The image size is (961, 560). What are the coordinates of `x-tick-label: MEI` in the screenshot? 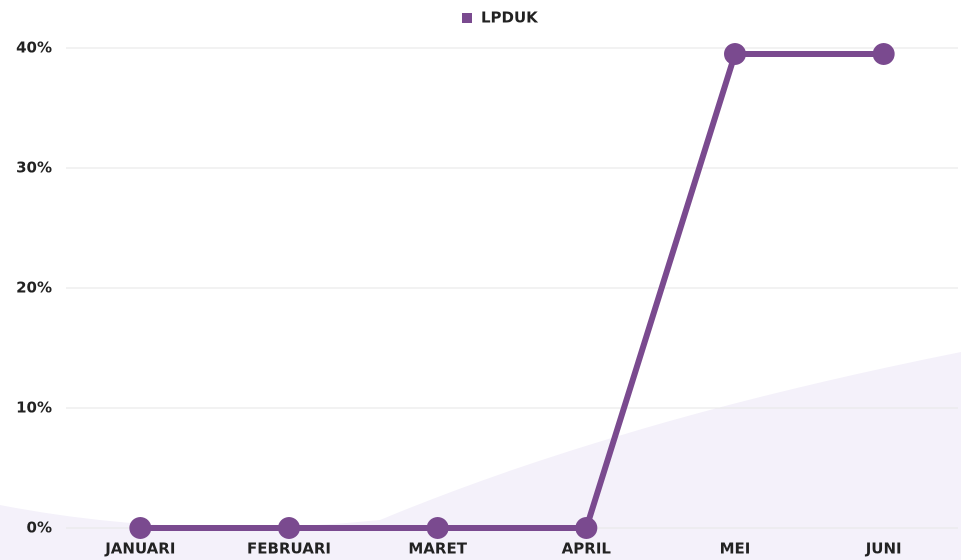 It's located at (735, 549).